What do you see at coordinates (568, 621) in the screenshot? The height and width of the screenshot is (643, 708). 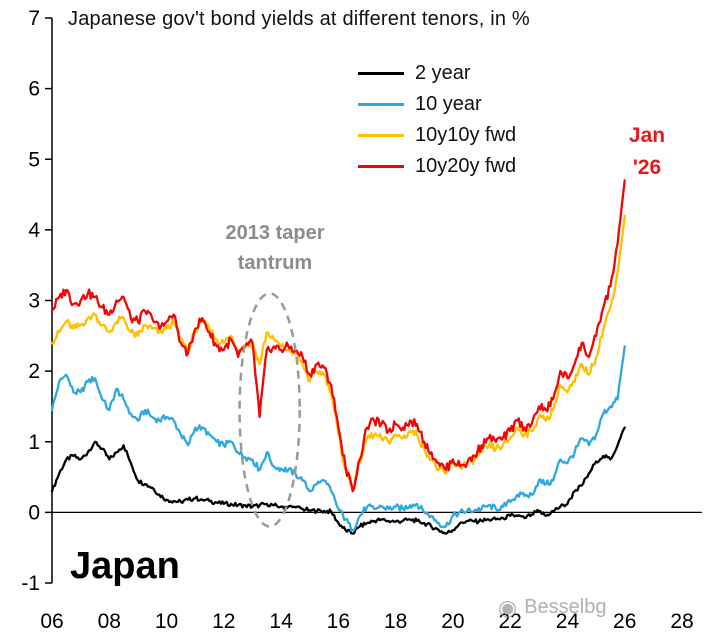 I see `svg-text: 24` at bounding box center [568, 621].